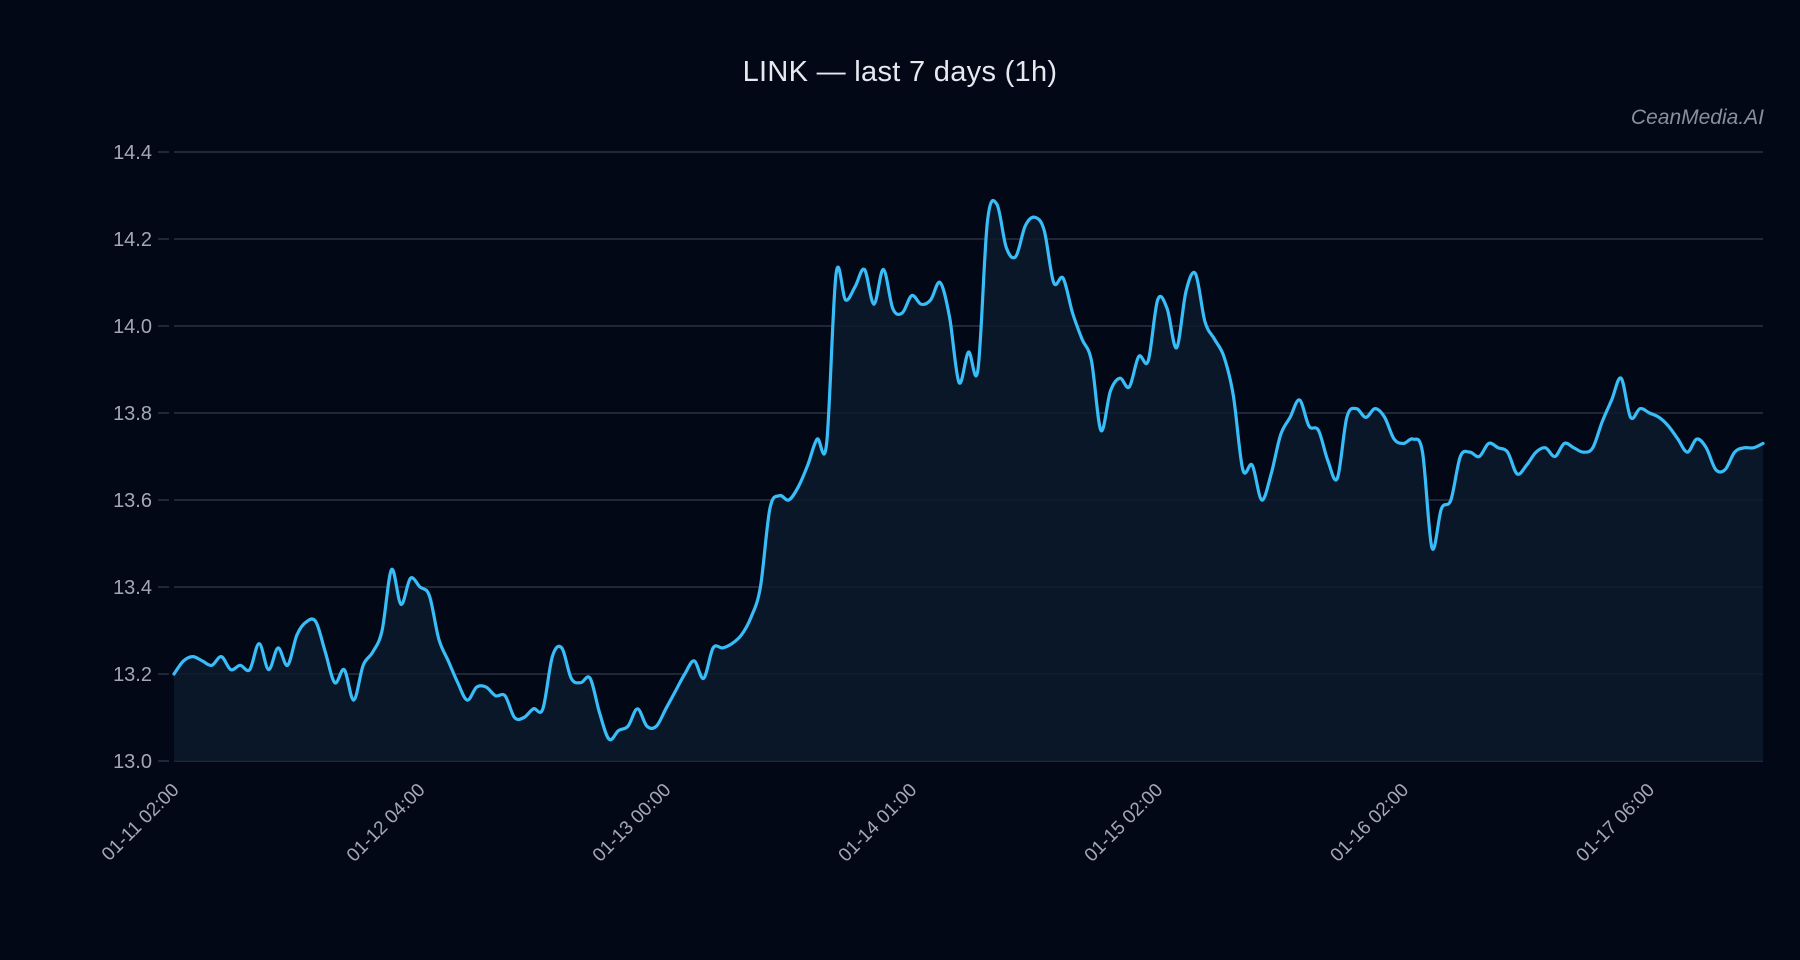  What do you see at coordinates (132, 588) in the screenshot?
I see `y-tick-label: 13.4` at bounding box center [132, 588].